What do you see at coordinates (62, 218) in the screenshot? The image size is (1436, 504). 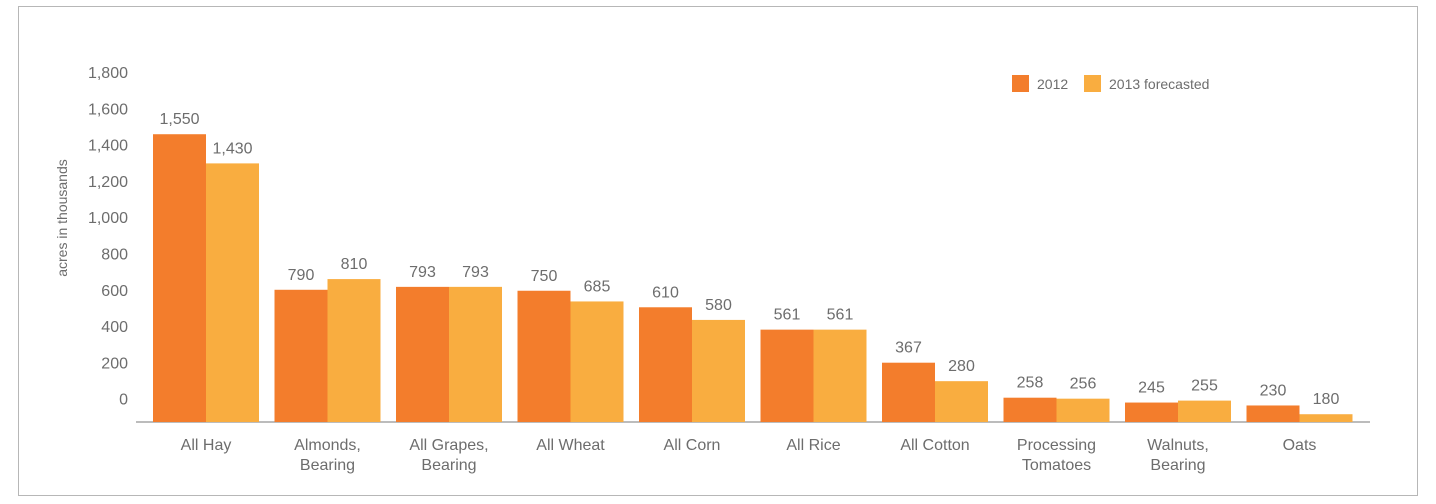 I see `y-axis-label: acres in thousands` at bounding box center [62, 218].